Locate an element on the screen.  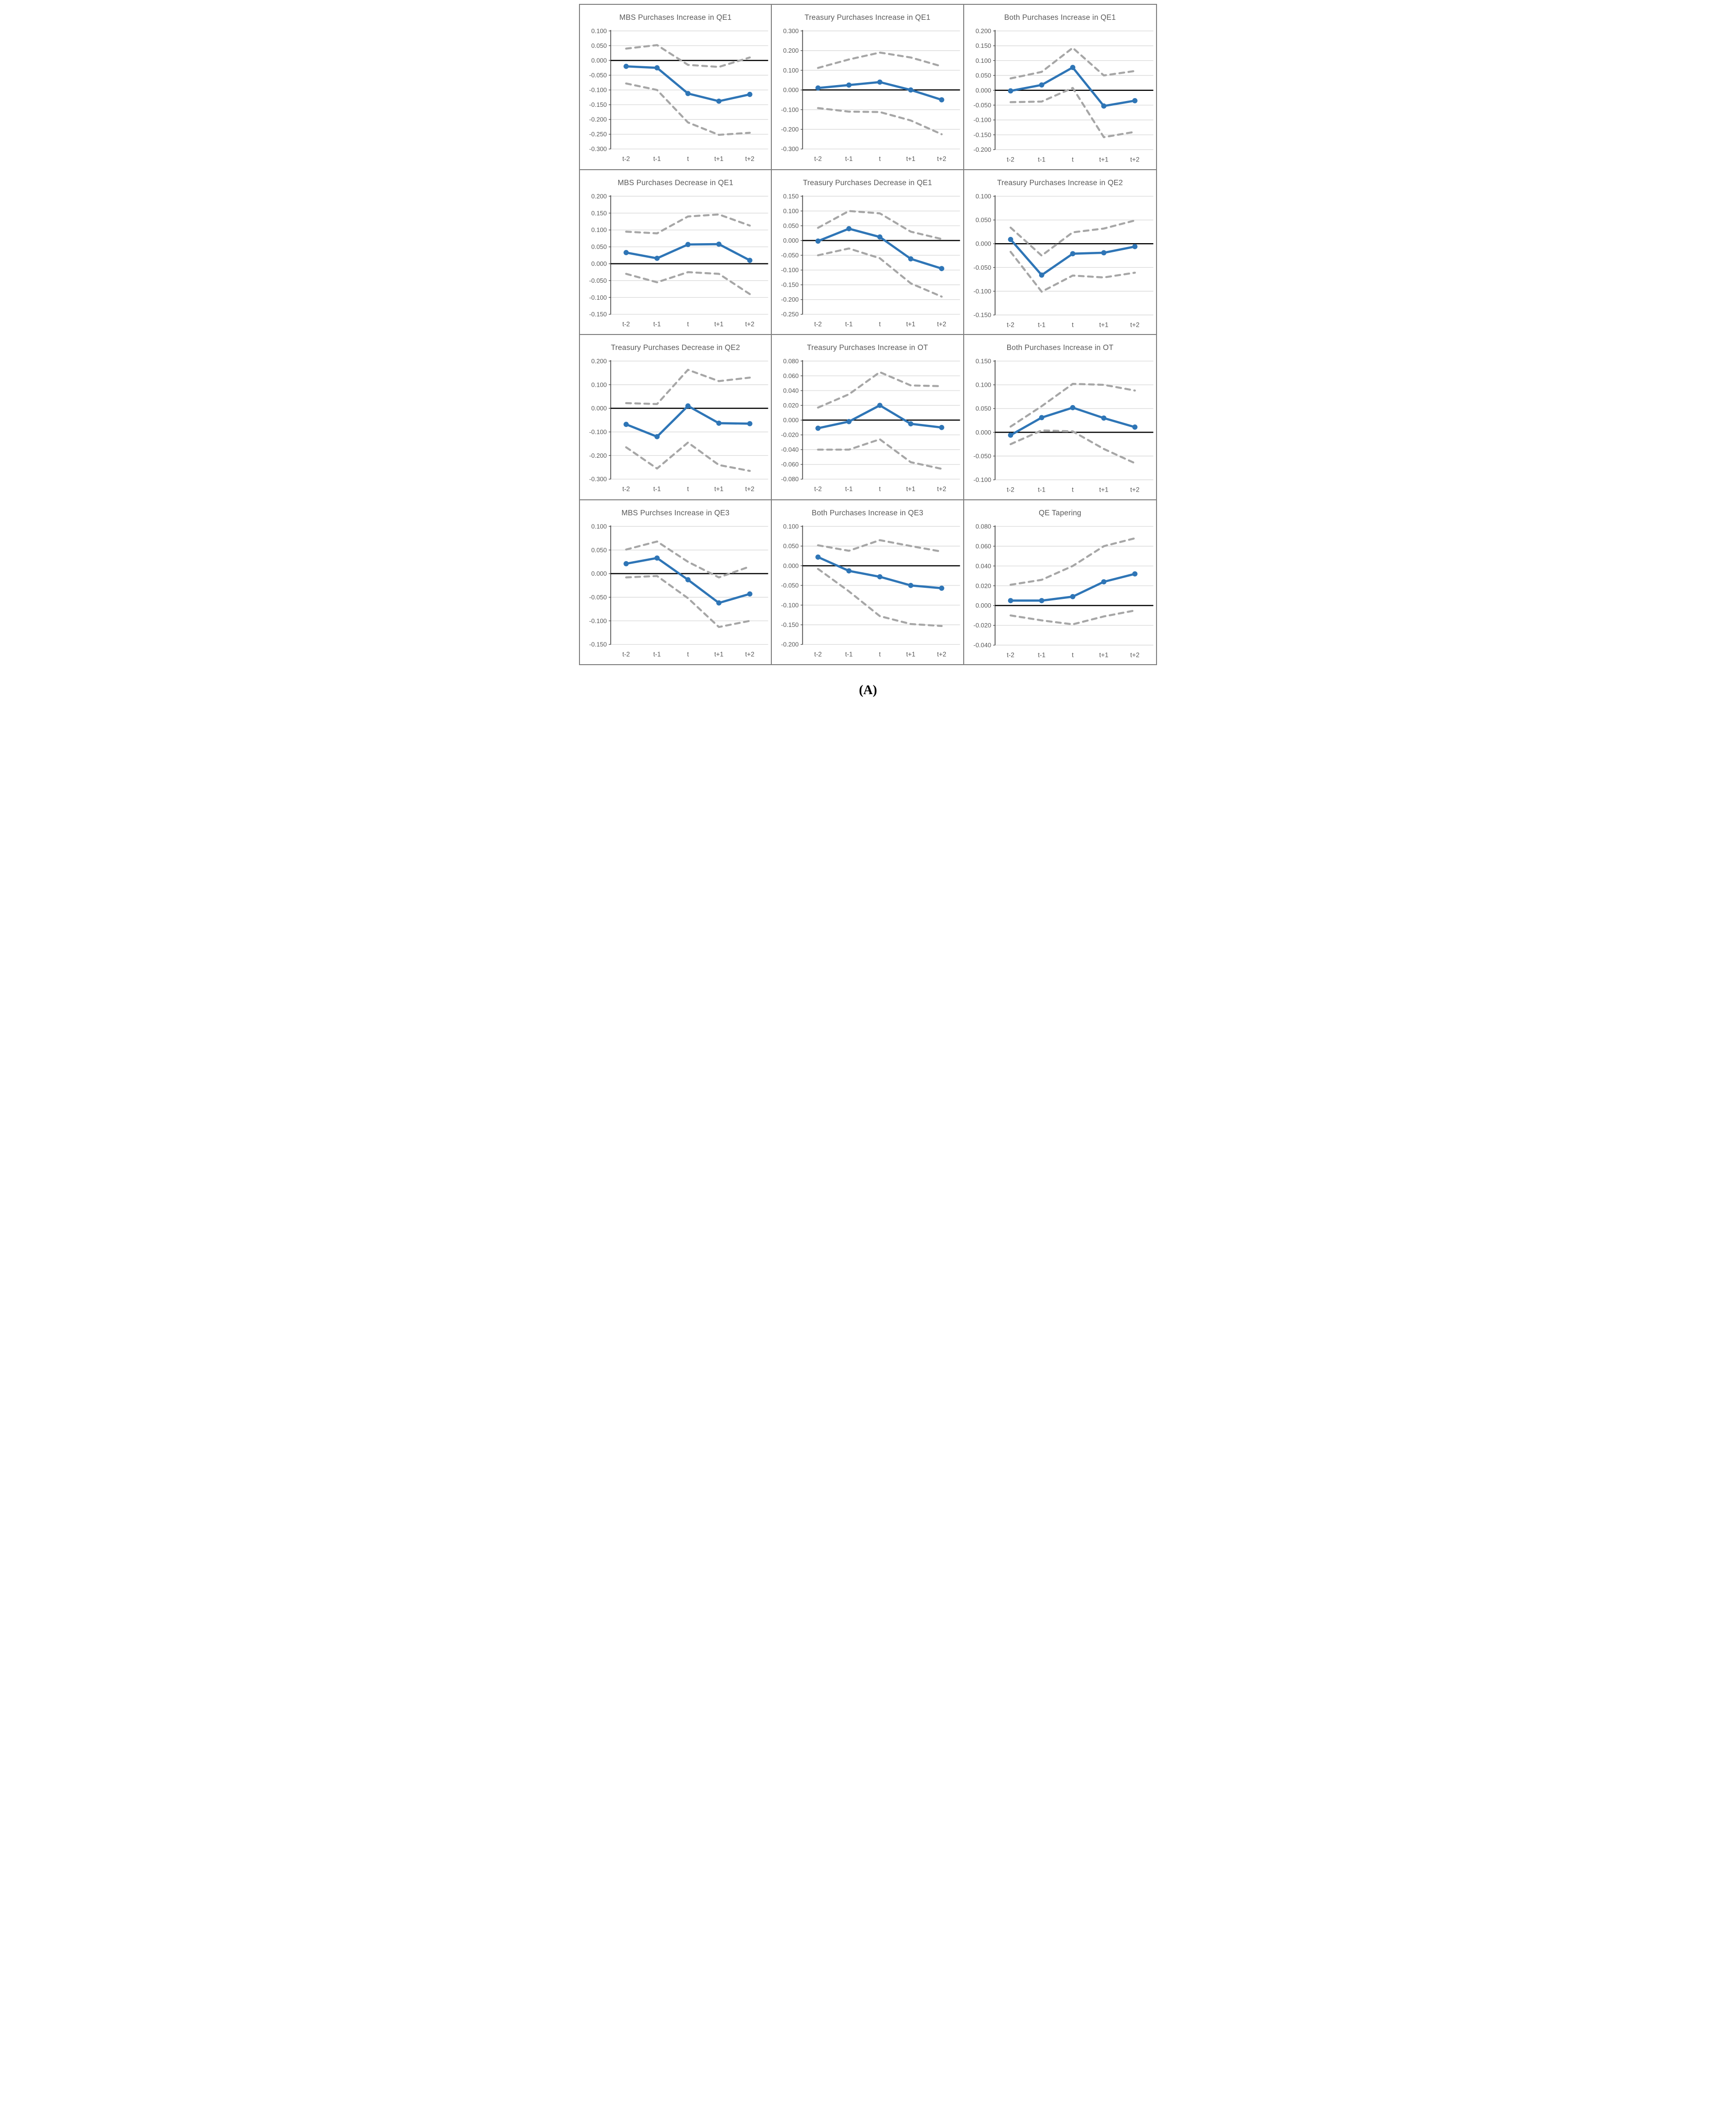
svg-text: -0.300 is located at coordinates (598, 479).